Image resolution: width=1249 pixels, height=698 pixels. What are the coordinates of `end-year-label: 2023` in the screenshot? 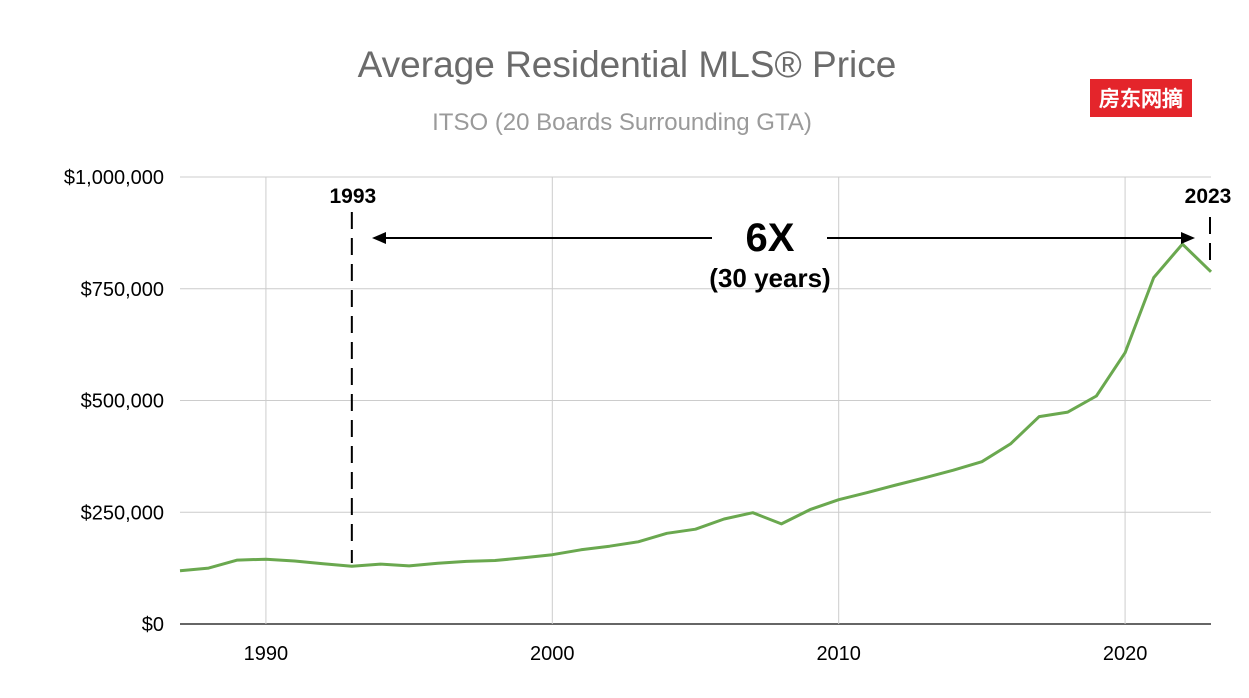 It's located at (1208, 196).